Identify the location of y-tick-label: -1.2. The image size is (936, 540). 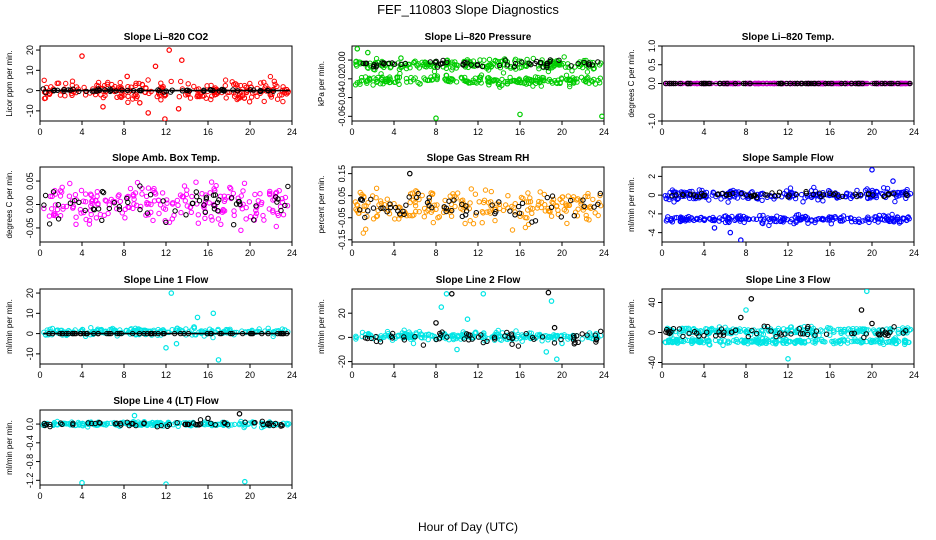
(30, 481).